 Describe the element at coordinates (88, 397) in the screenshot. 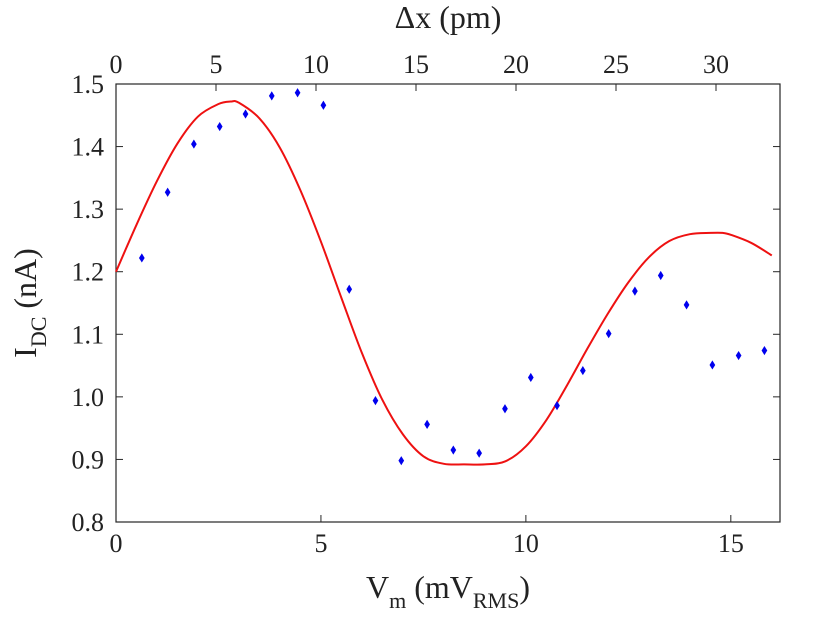

I see `y-tick-label: 1.0` at that location.